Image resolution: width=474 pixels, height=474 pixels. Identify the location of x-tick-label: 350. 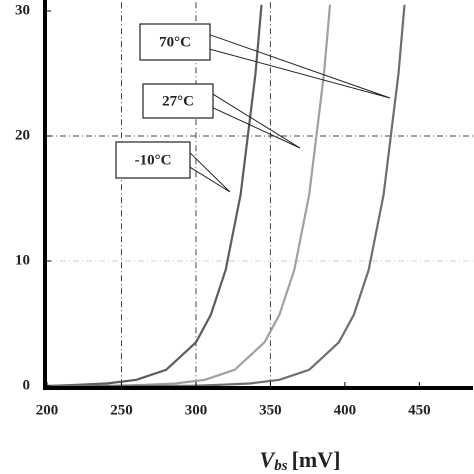
(270, 410).